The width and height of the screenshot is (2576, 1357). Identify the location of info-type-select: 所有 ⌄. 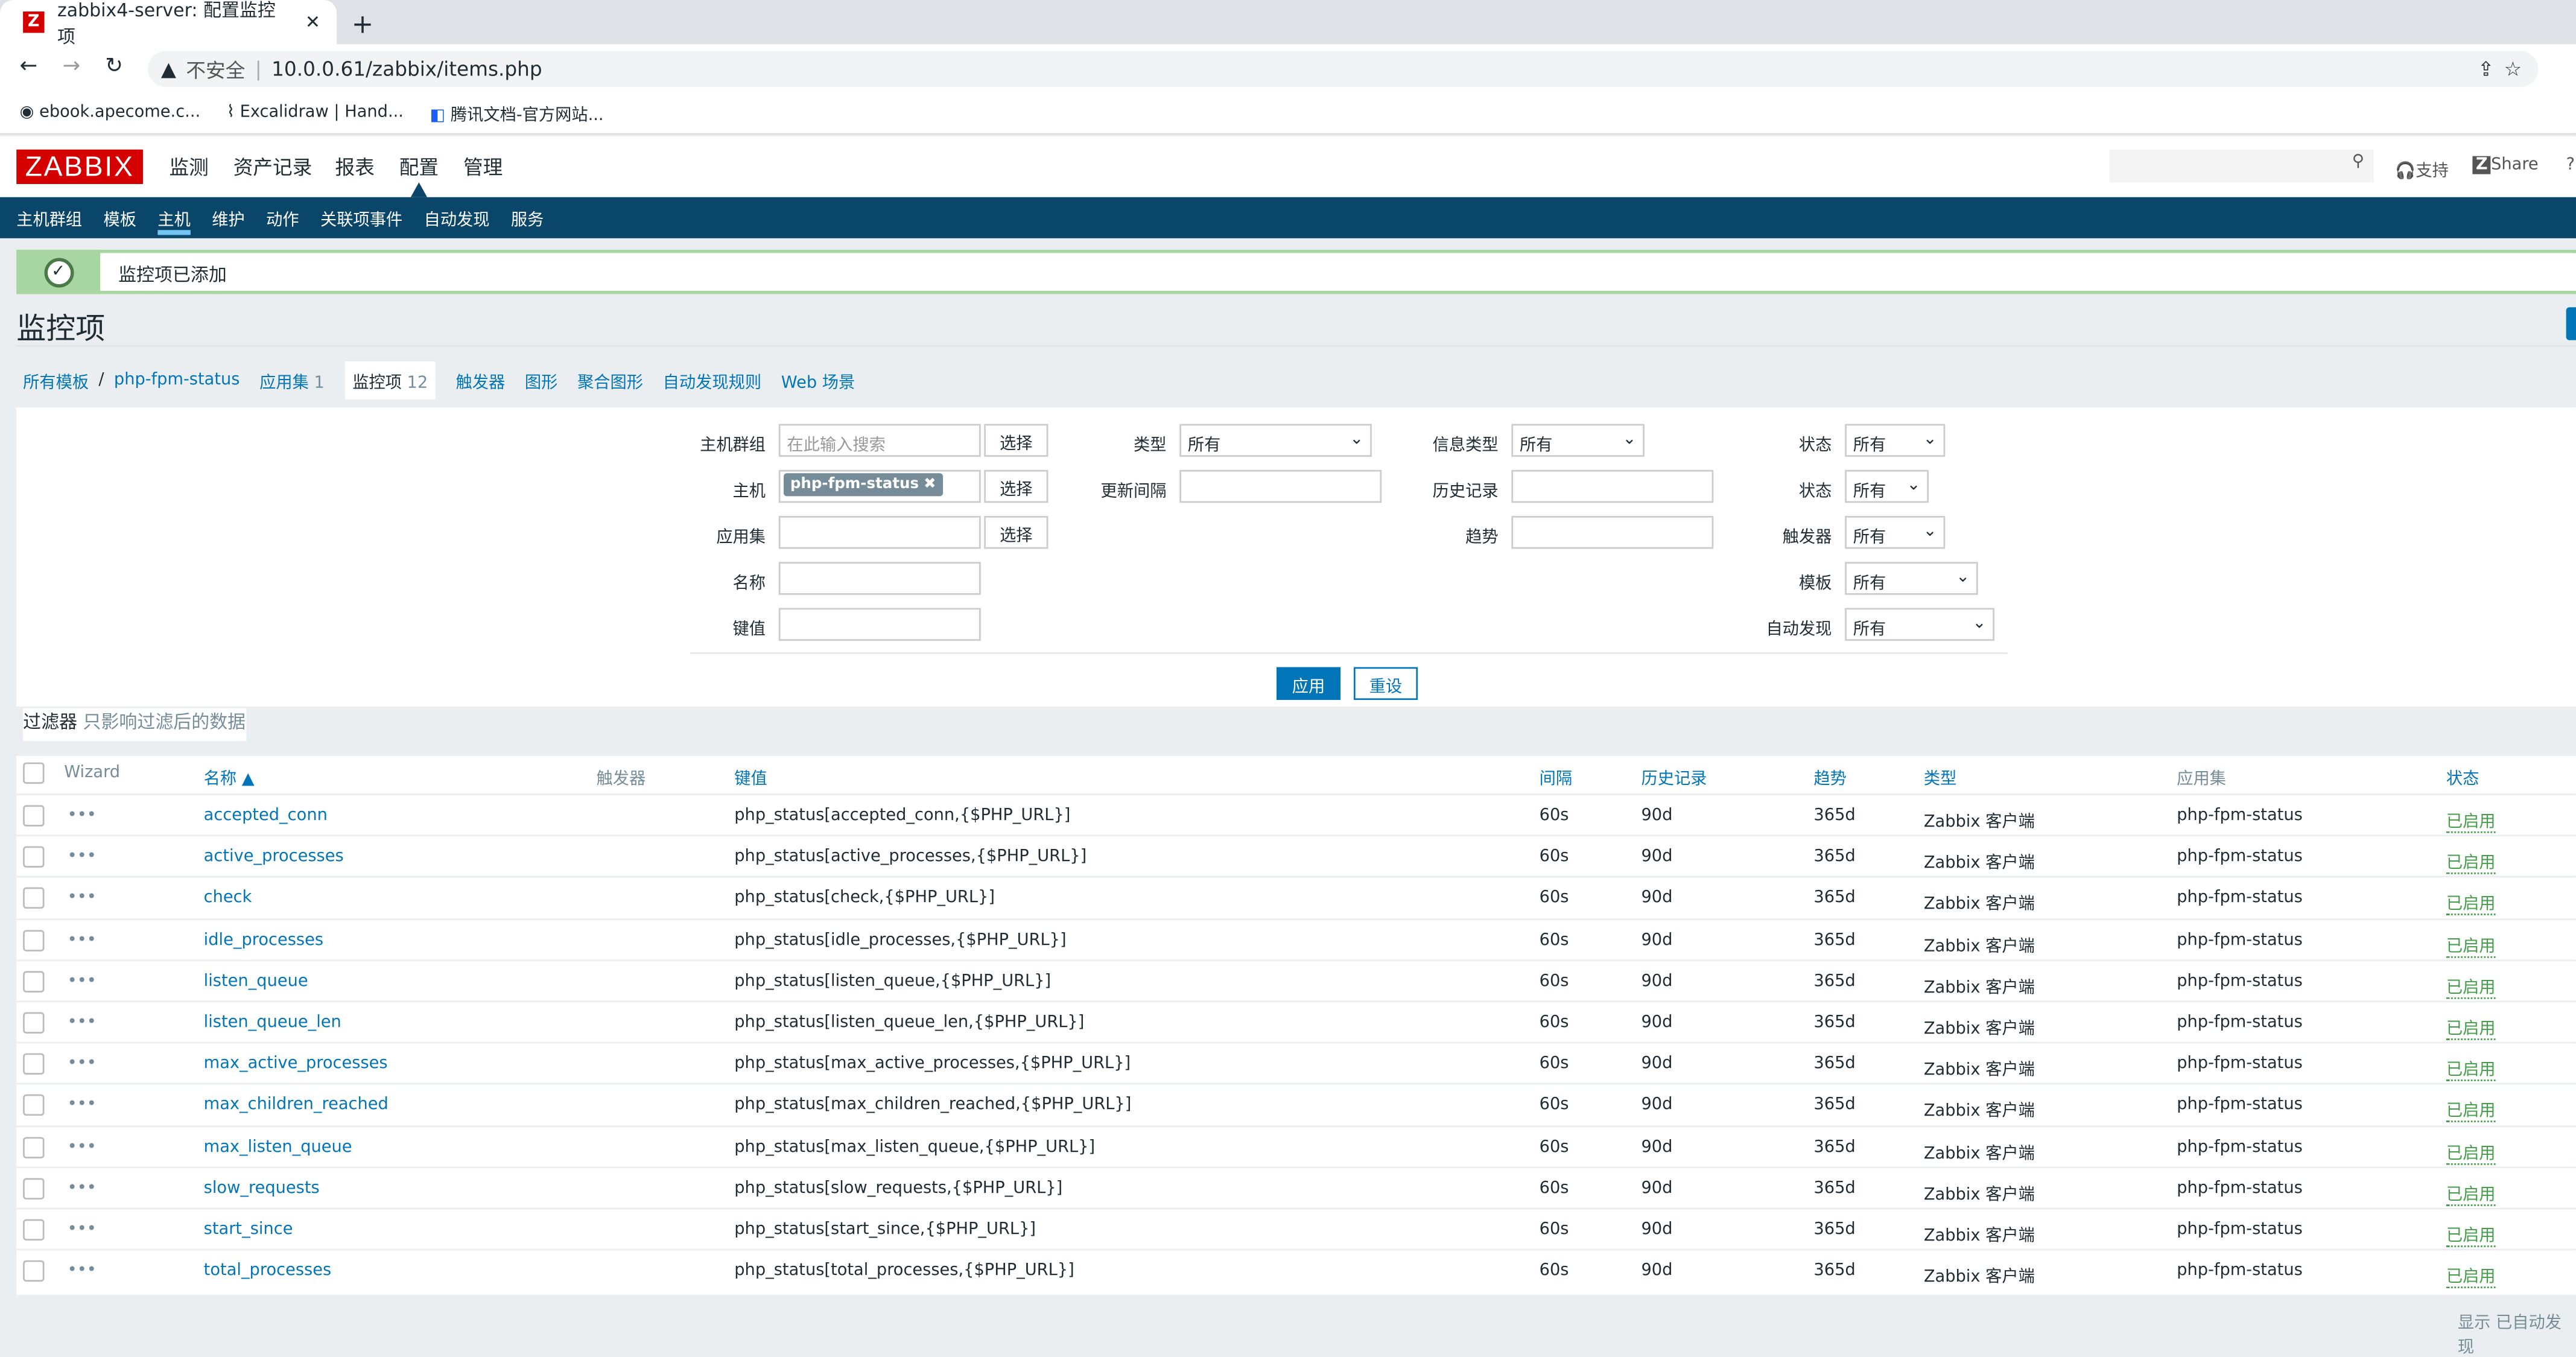
(1578, 440).